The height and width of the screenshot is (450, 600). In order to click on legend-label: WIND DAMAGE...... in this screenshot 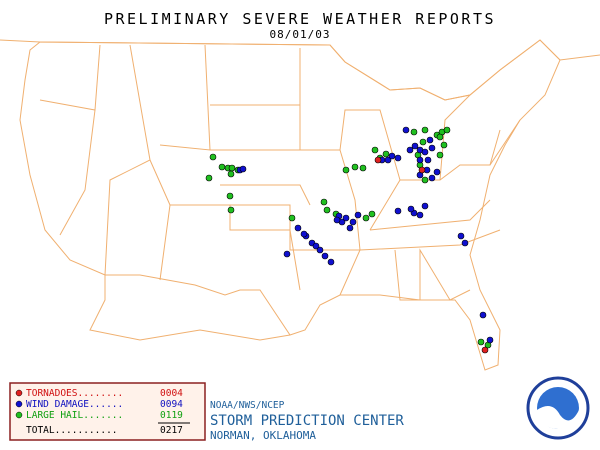, I will do `click(74, 404)`.